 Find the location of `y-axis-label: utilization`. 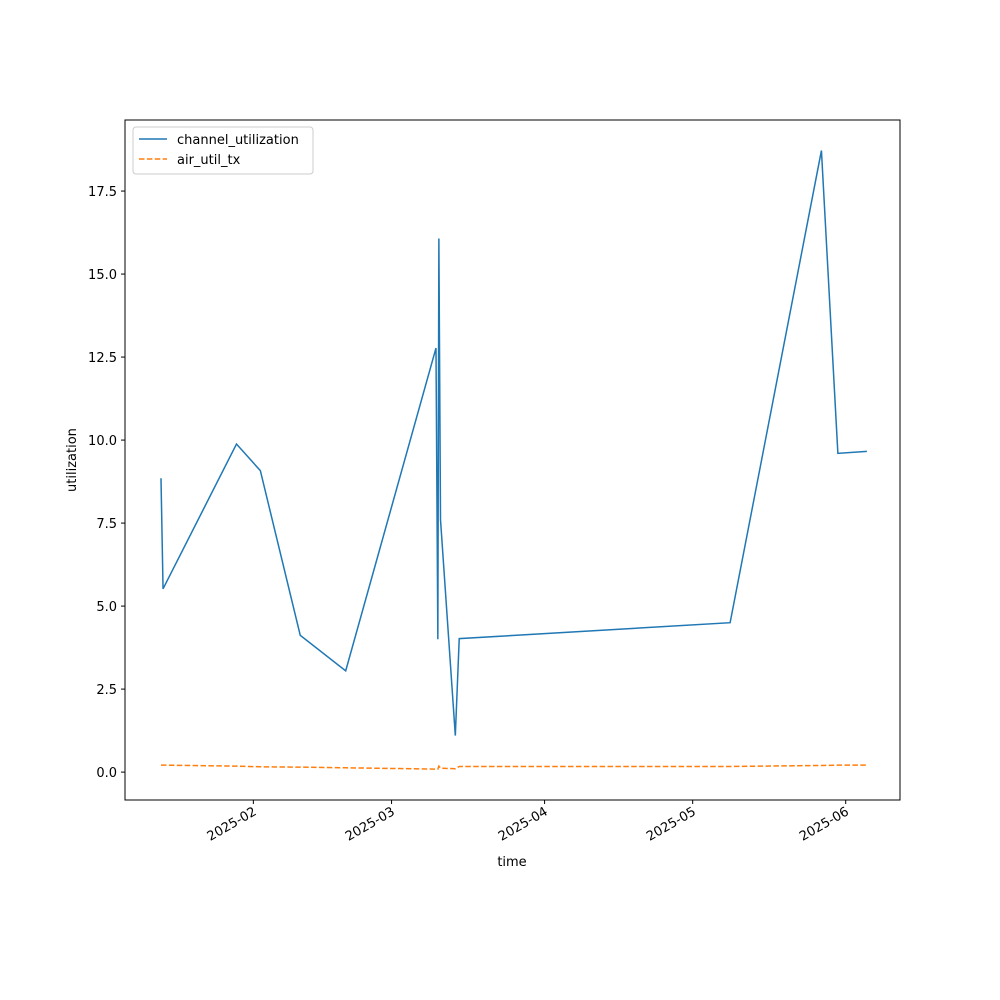

y-axis-label: utilization is located at coordinates (72, 460).